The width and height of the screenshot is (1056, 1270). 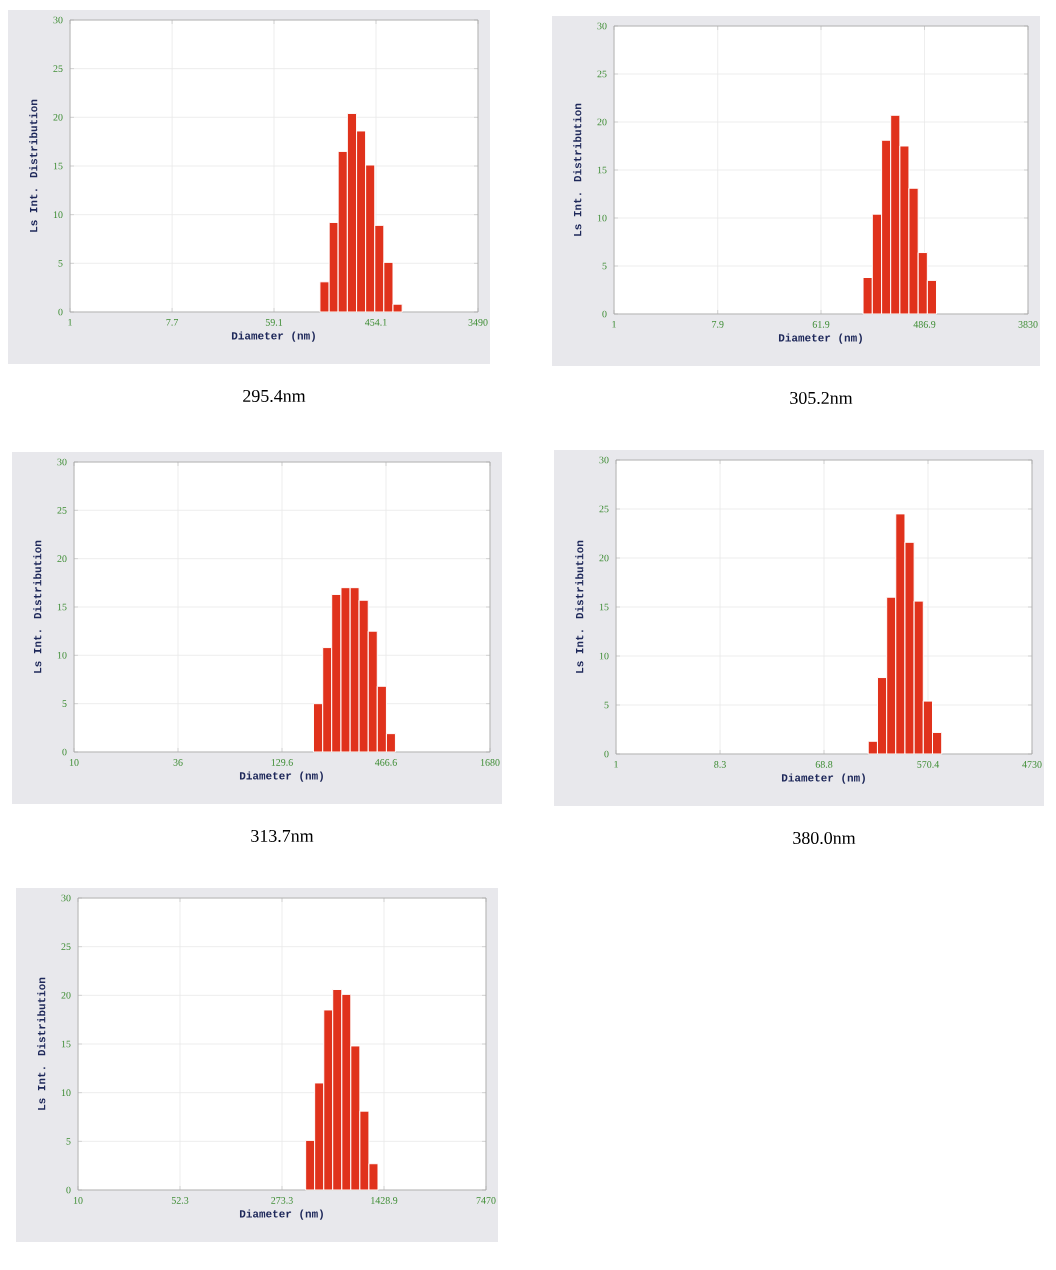 What do you see at coordinates (282, 836) in the screenshot?
I see `text: 313.7nm` at bounding box center [282, 836].